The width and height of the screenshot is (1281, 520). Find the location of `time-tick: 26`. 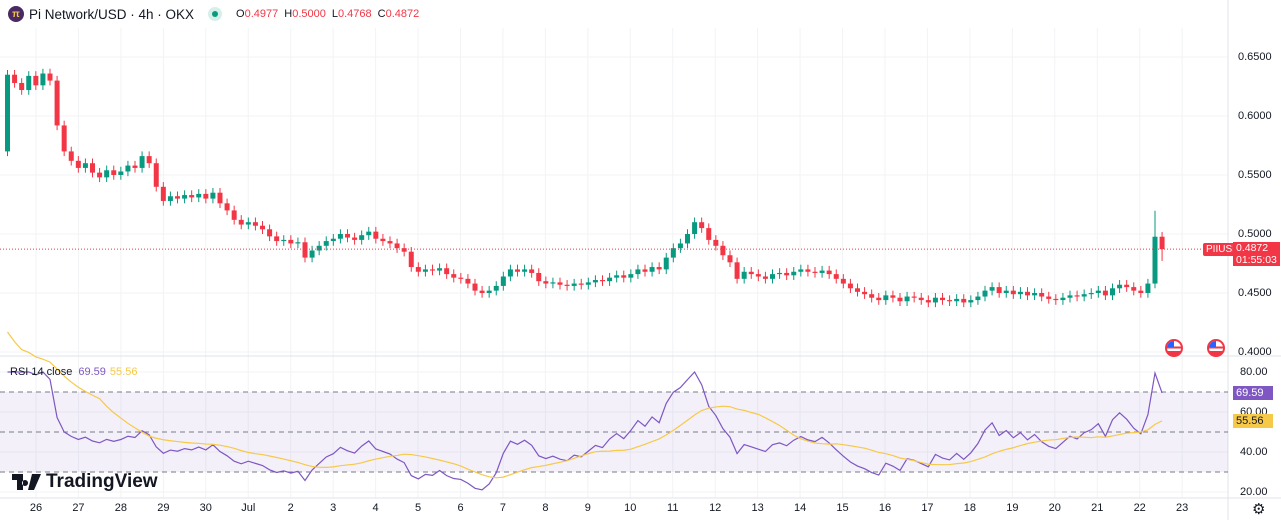

time-tick: 26 is located at coordinates (36, 508).